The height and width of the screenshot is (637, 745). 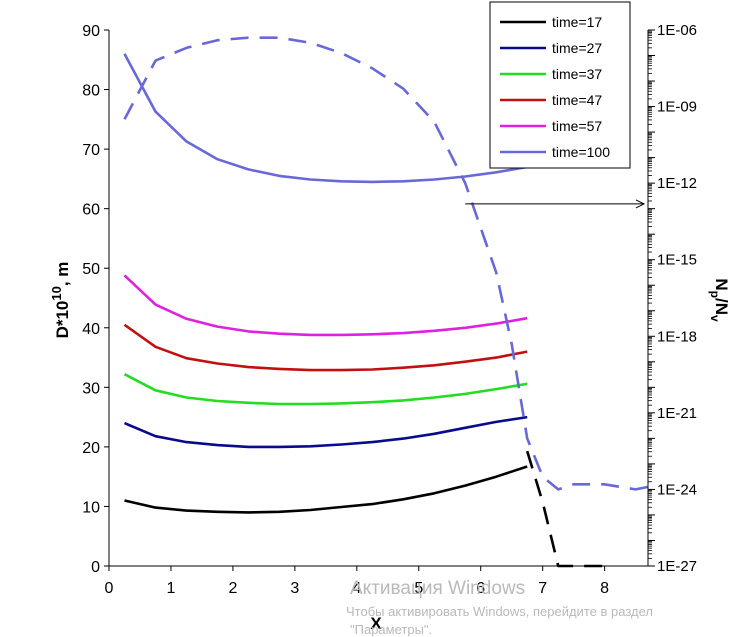 I want to click on x-tick-label: 7, so click(x=542, y=588).